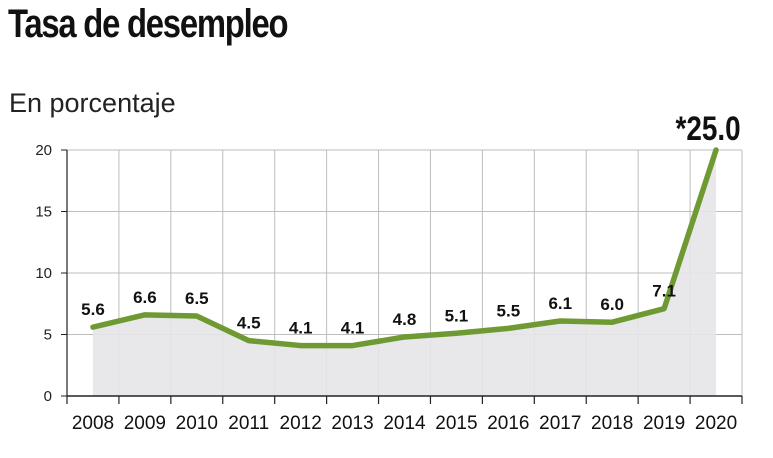  What do you see at coordinates (48, 396) in the screenshot?
I see `y-tick-label: 0` at bounding box center [48, 396].